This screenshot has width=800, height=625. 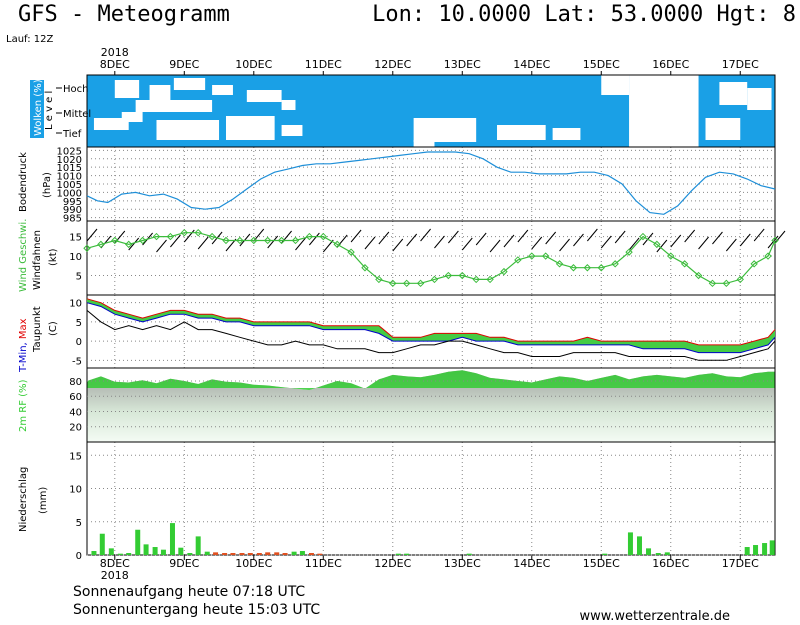 I want to click on humidity-ytick-label: 20, so click(x=75, y=428).